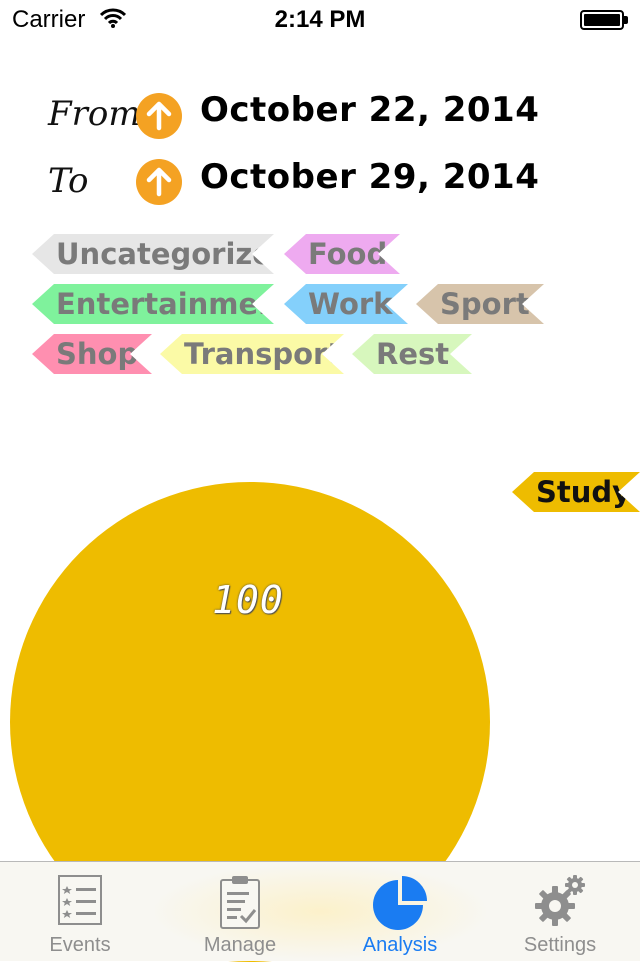 The width and height of the screenshot is (640, 962). I want to click on clipboard-icon, so click(240, 904).